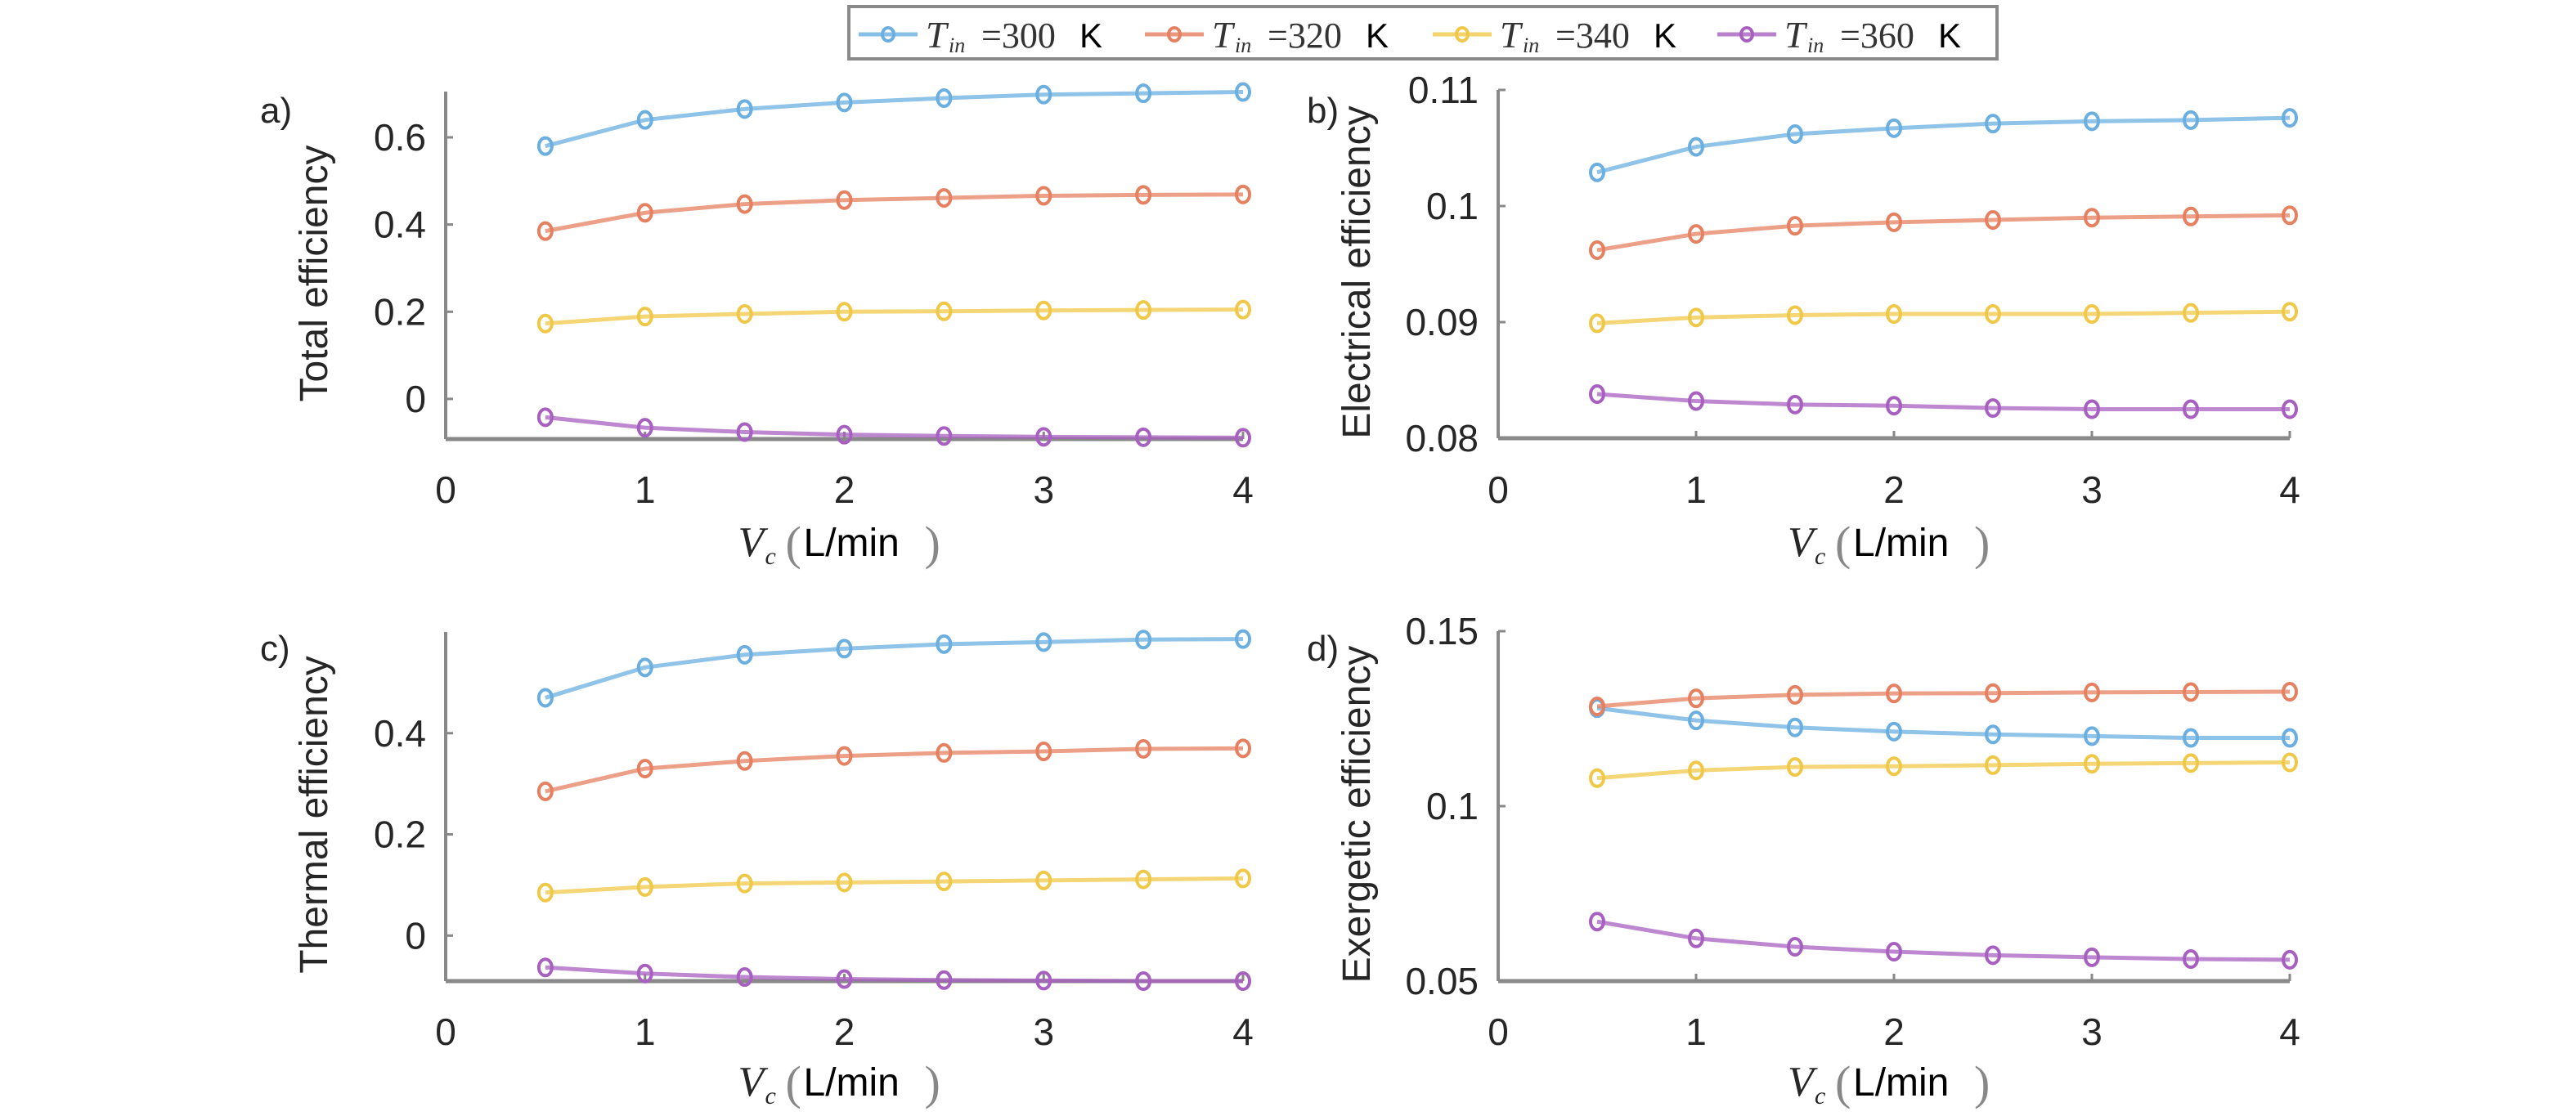 The image size is (2576, 1116). I want to click on x-label-paren-open: (, so click(793, 1082).